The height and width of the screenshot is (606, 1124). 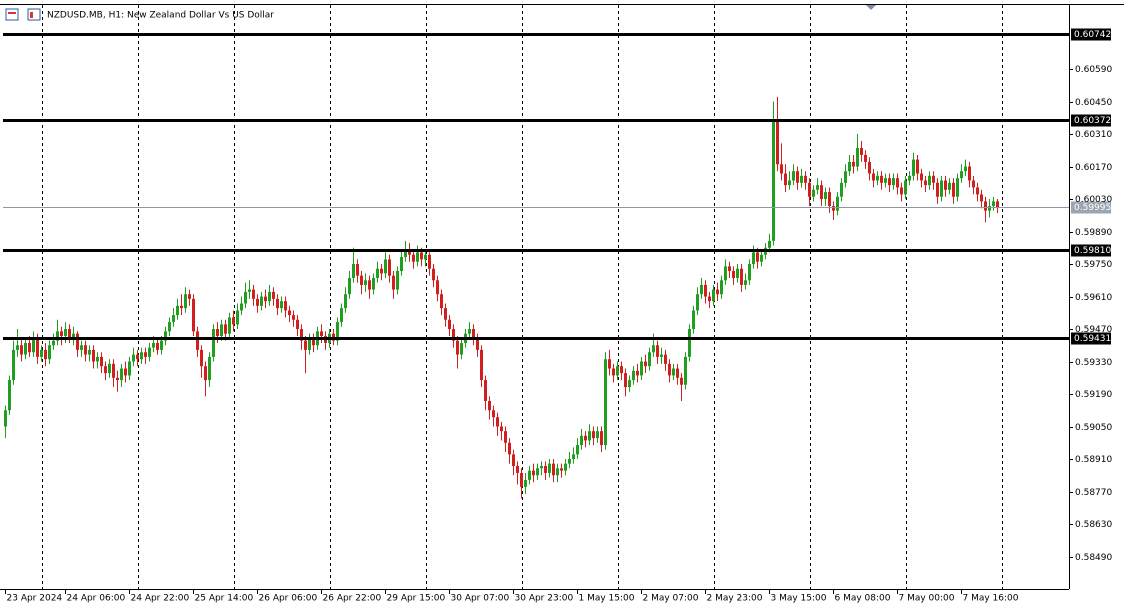 What do you see at coordinates (96, 599) in the screenshot?
I see `x-tick-label: 24 Apr 06:00` at bounding box center [96, 599].